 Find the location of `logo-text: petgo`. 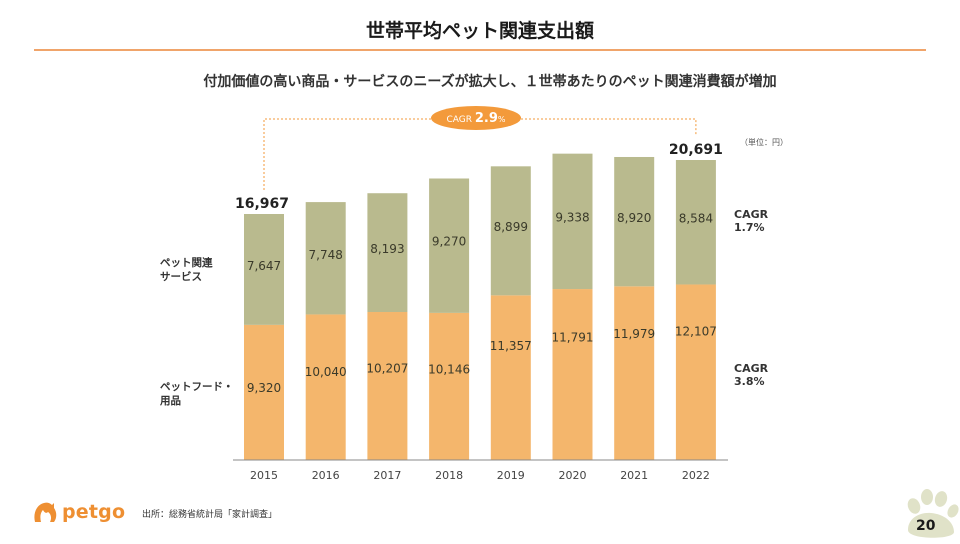

logo-text: petgo is located at coordinates (94, 512).